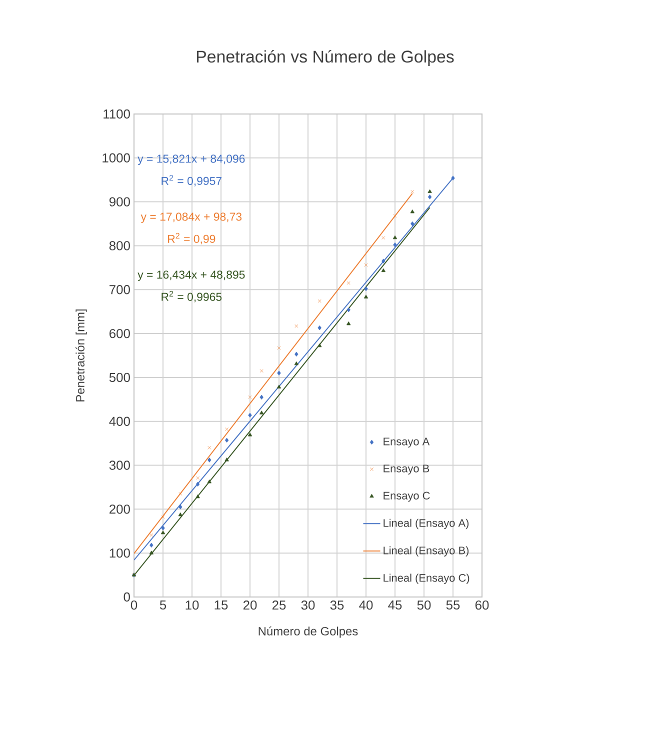 Image resolution: width=651 pixels, height=732 pixels. Describe the element at coordinates (279, 605) in the screenshot. I see `x-tick-label: 25` at that location.